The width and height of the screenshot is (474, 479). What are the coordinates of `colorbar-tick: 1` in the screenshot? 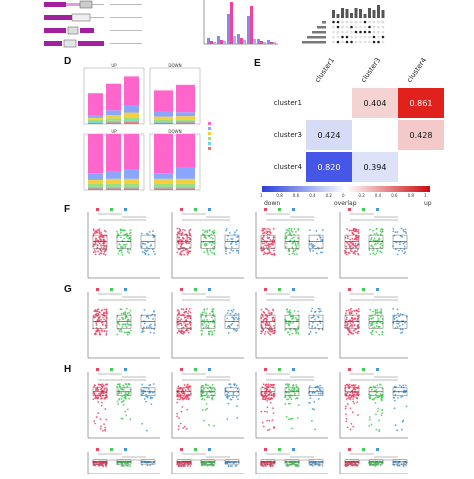 It's located at (261, 195).